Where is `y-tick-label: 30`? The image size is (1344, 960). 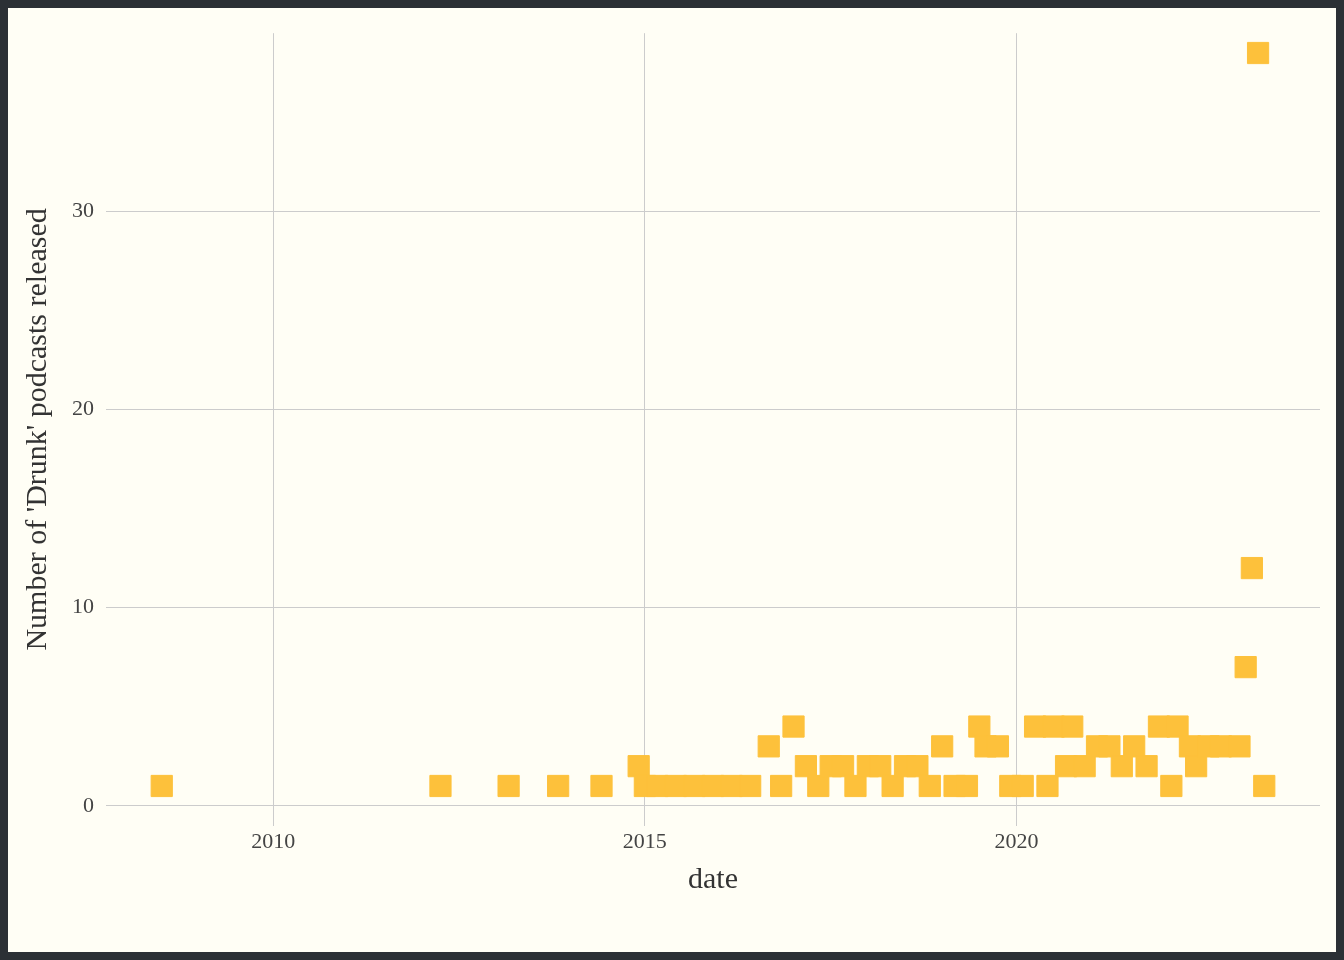
y-tick-label: 30 is located at coordinates (83, 210).